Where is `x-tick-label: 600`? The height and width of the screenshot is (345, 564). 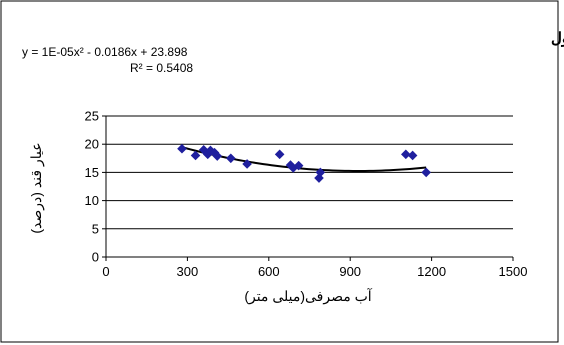
x-tick-label: 600 is located at coordinates (269, 271).